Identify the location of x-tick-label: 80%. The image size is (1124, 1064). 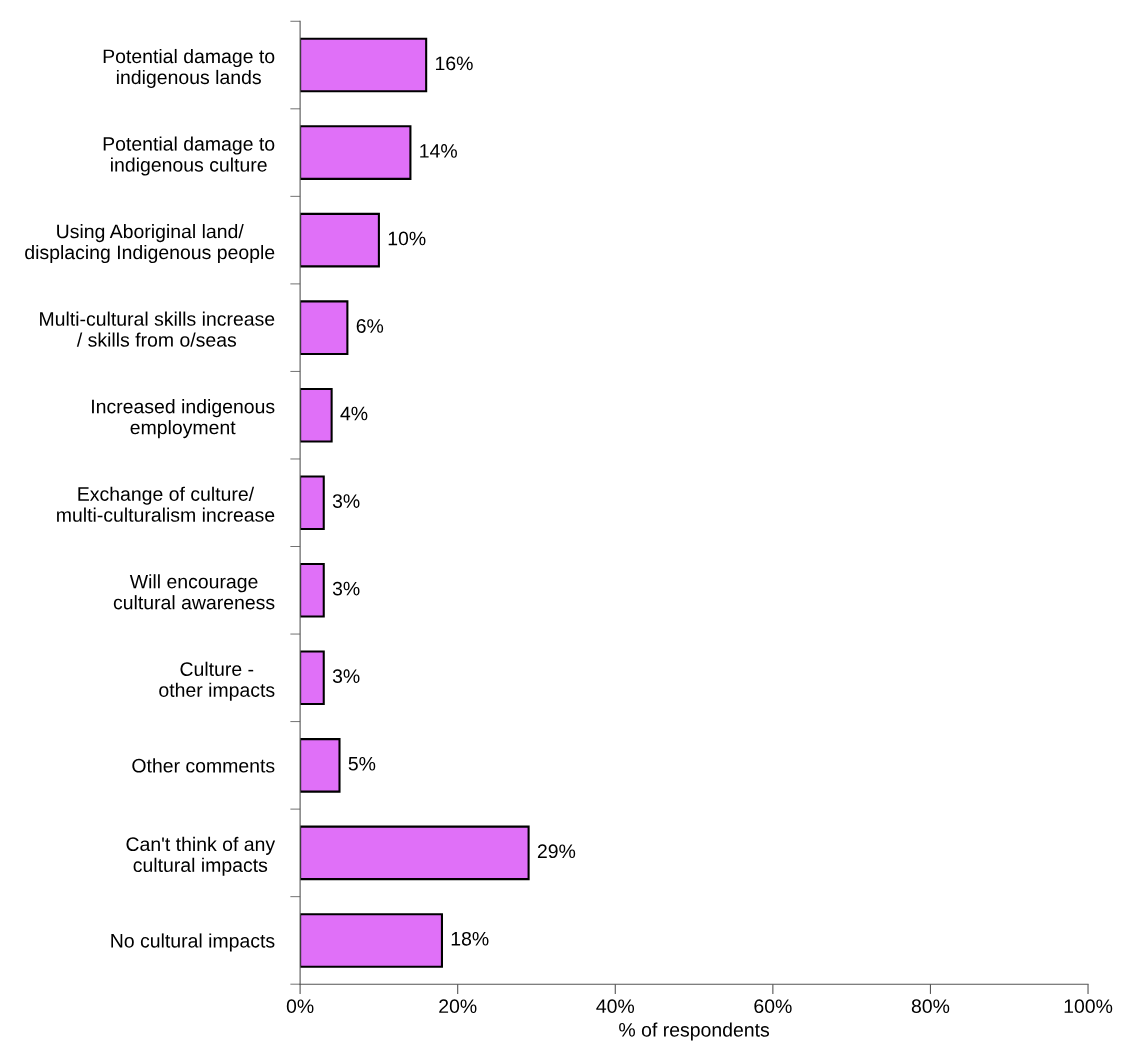
(930, 1006).